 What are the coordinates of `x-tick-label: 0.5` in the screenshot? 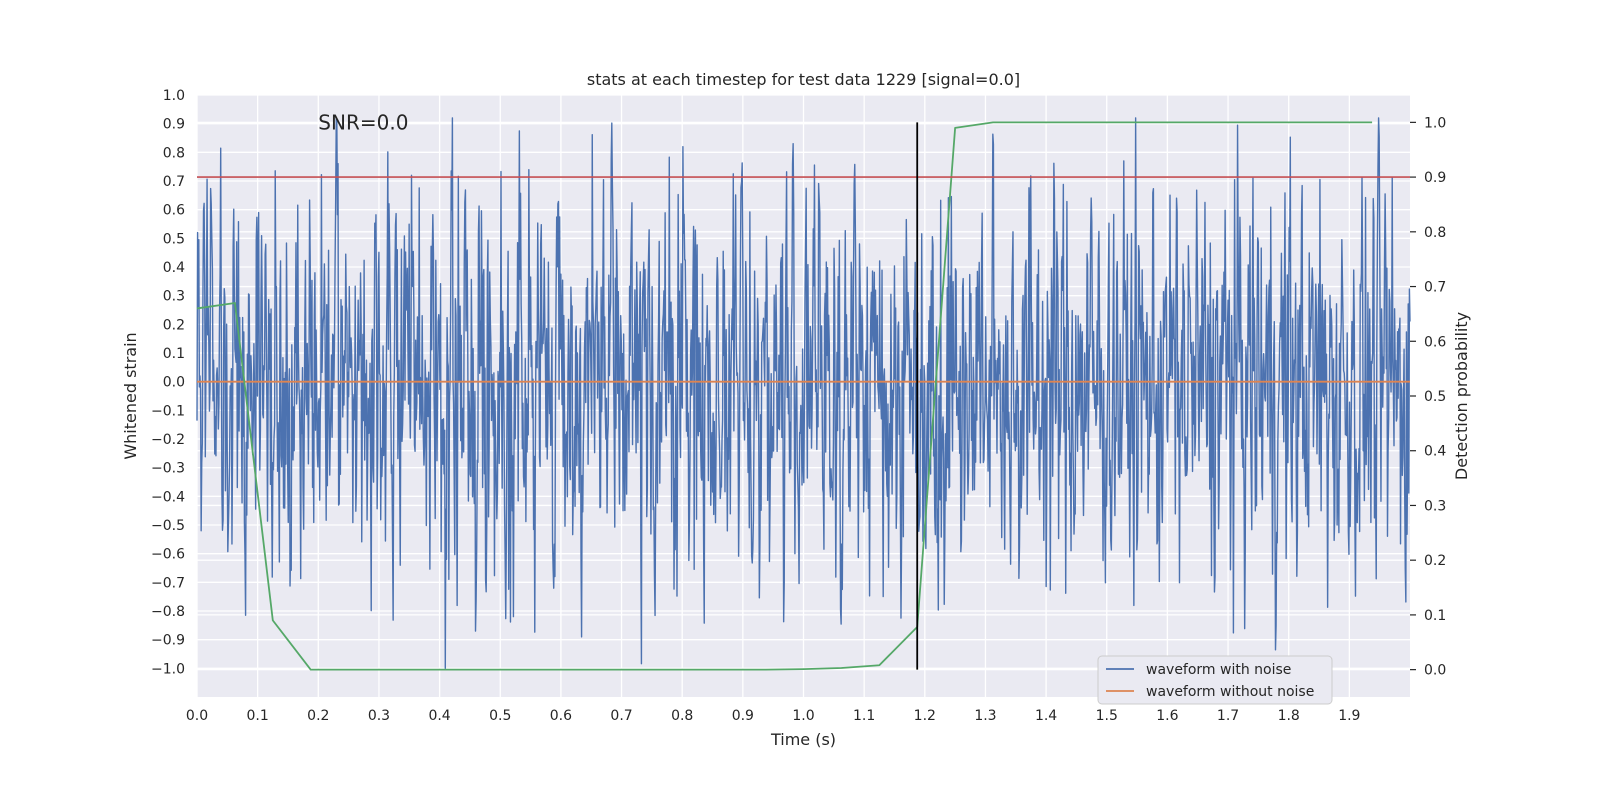 It's located at (500, 716).